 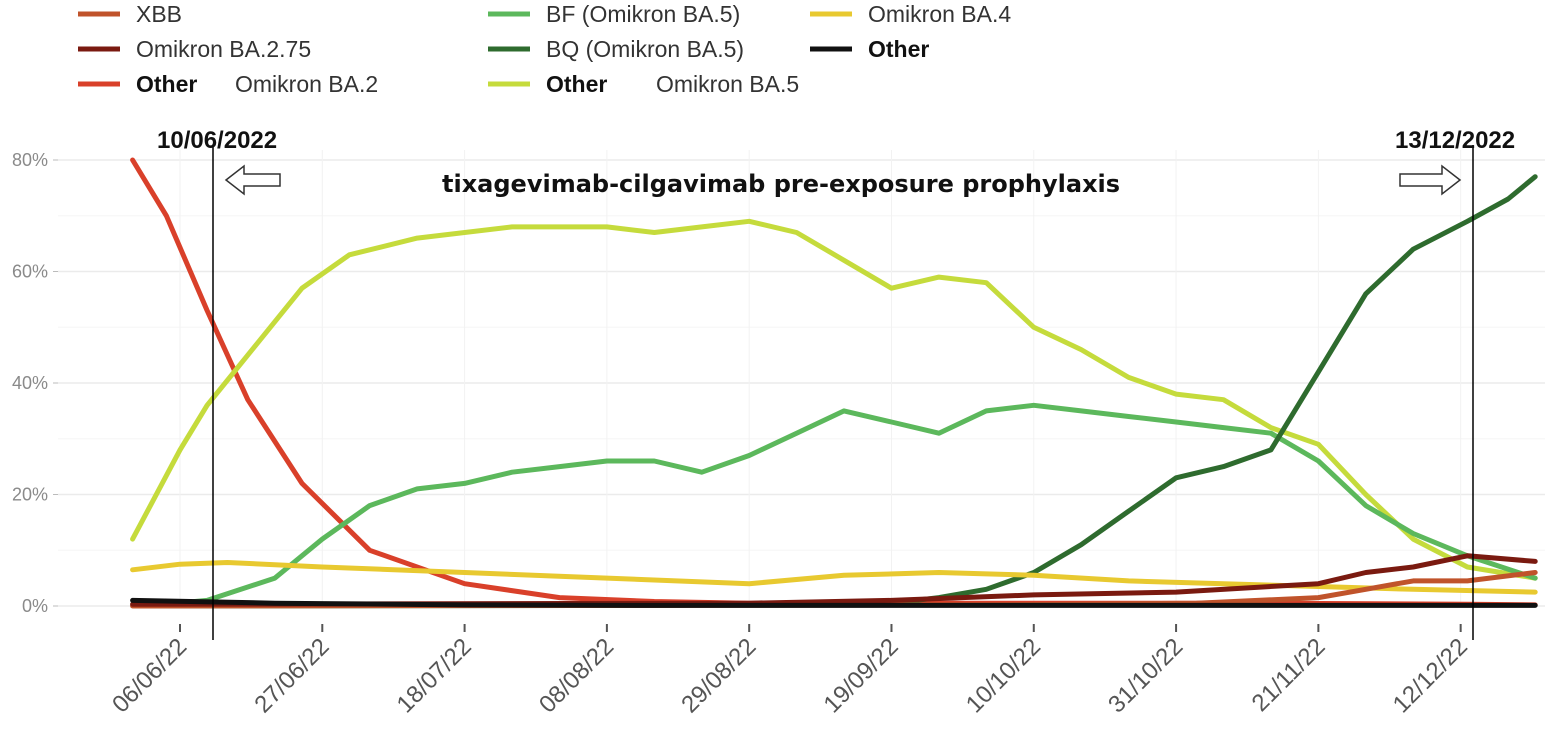 I want to click on legend-sublabel: Omikron BA.5, so click(x=727, y=84).